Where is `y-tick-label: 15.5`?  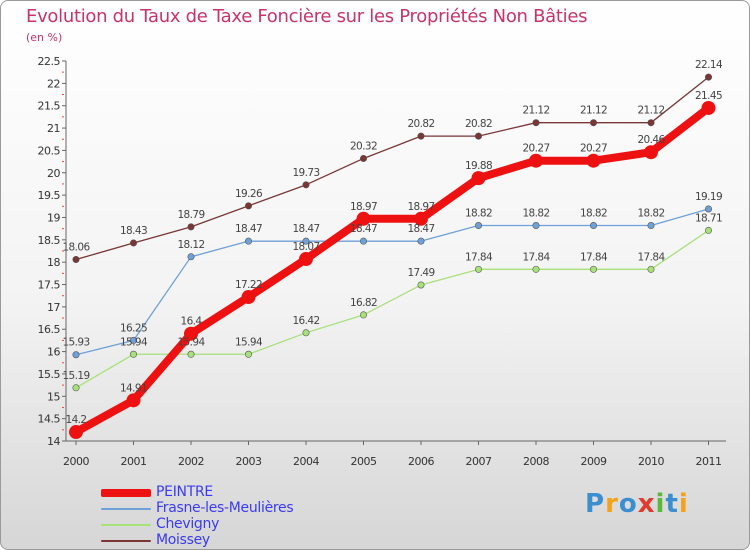
y-tick-label: 15.5 is located at coordinates (49, 374).